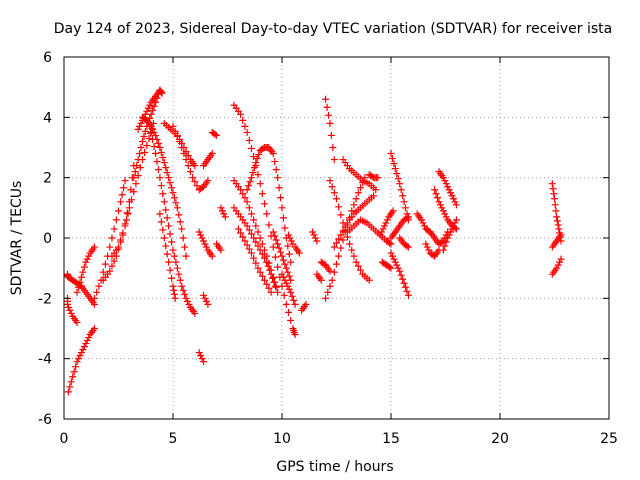  I want to click on y-tick-label: 4, so click(47, 118).